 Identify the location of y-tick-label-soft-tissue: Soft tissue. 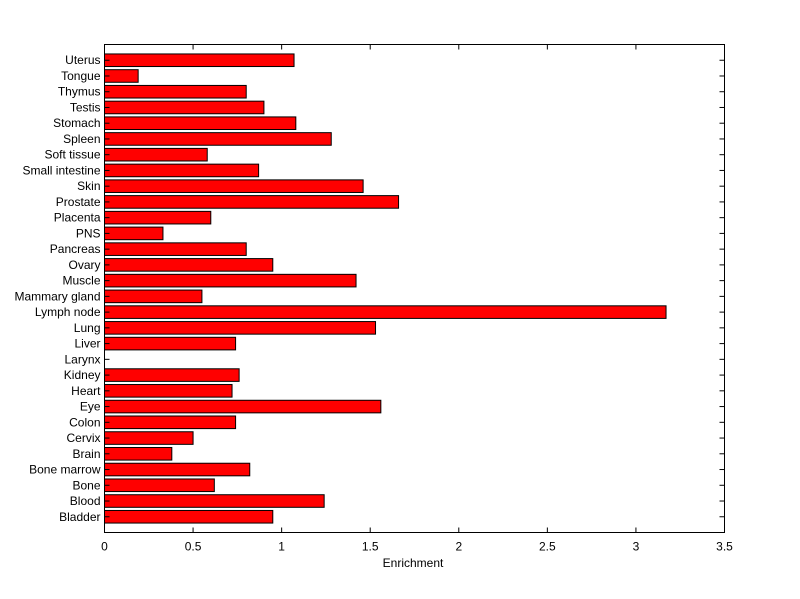
(72, 155).